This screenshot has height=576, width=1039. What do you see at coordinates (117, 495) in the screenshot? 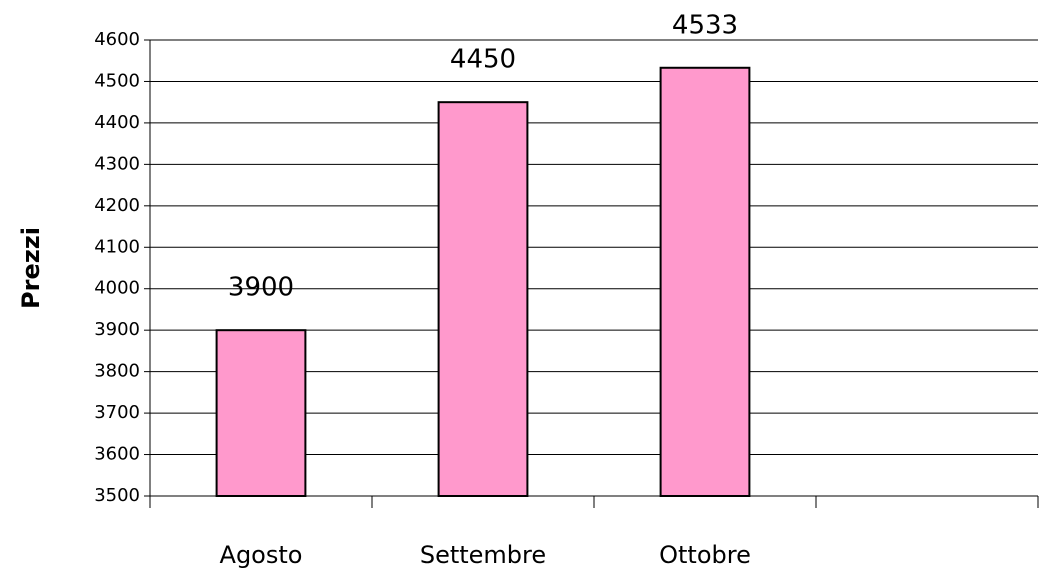
I see `y-tick-label: 3500` at bounding box center [117, 495].